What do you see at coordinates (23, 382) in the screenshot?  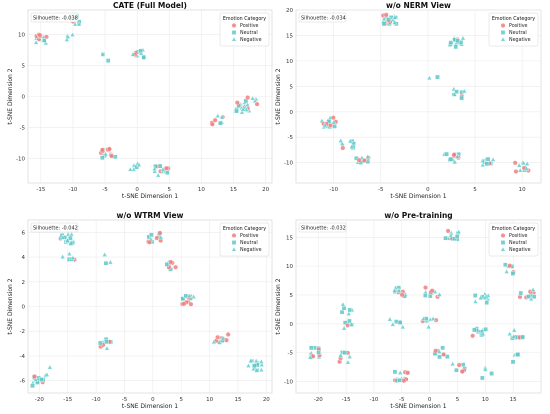 I see `y-tick-label: -6` at bounding box center [23, 382].